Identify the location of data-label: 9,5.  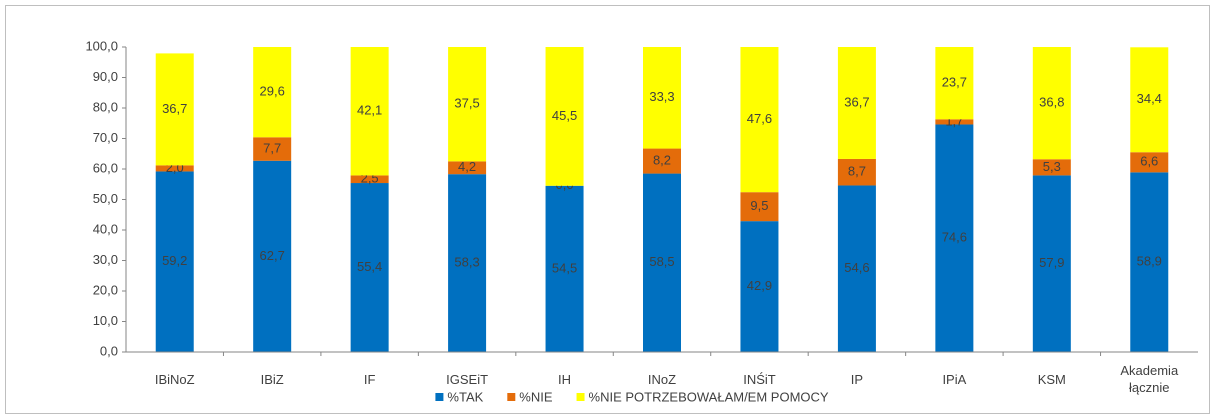
(759, 205).